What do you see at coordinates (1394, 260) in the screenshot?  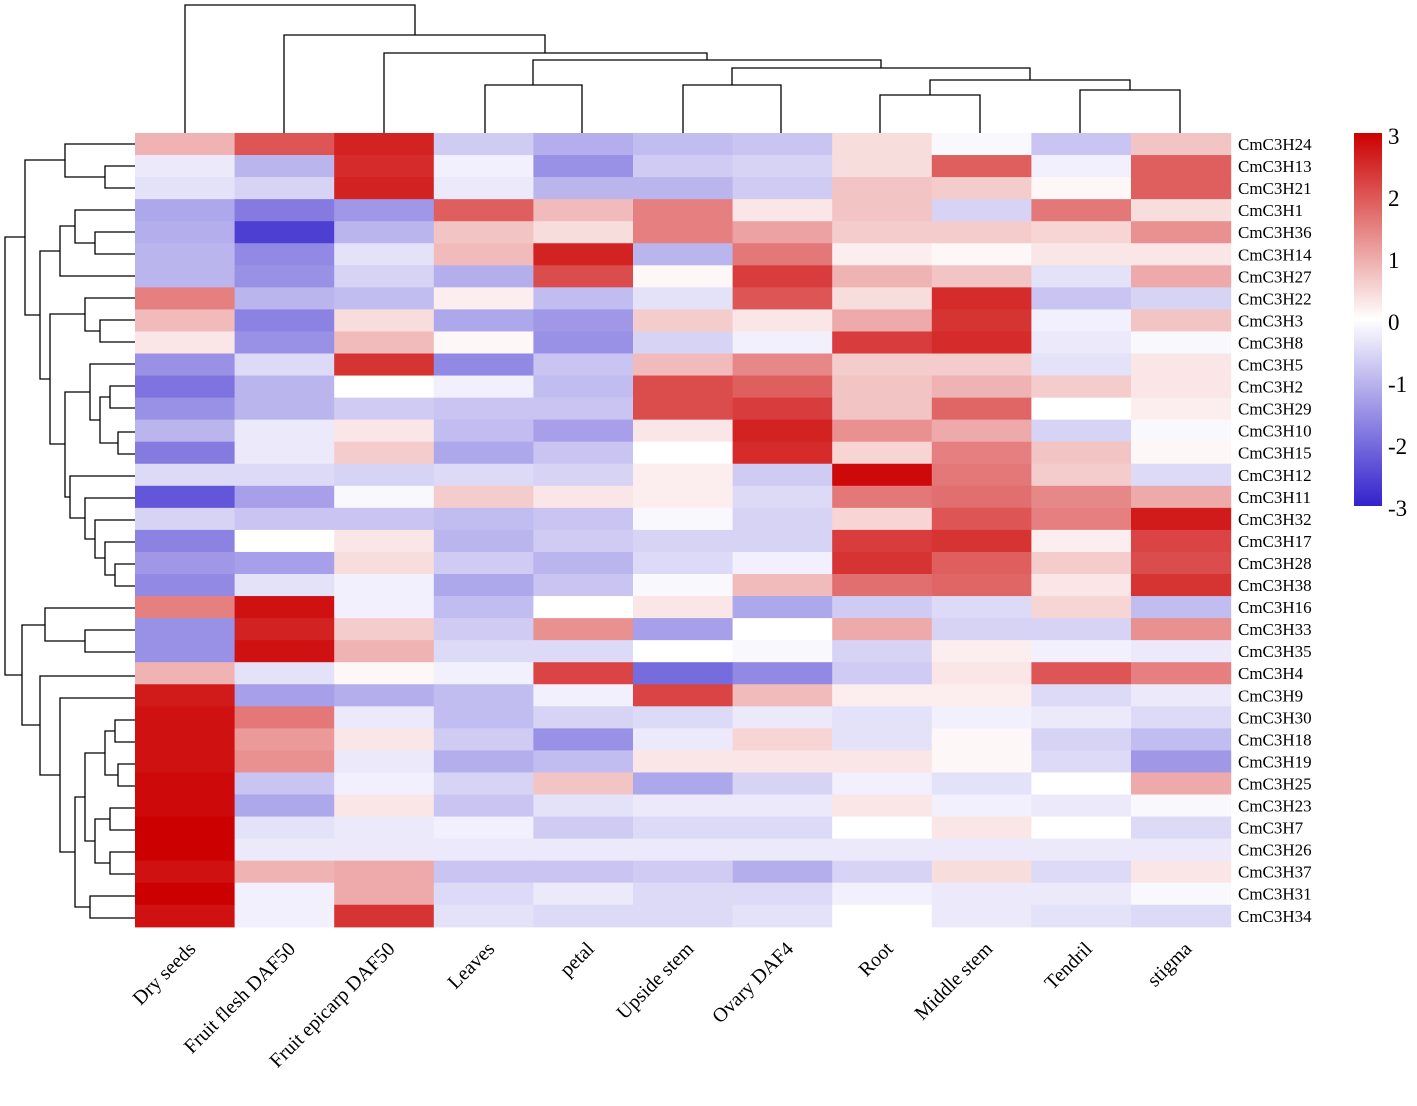 I see `legend-tick-1: 1` at bounding box center [1394, 260].